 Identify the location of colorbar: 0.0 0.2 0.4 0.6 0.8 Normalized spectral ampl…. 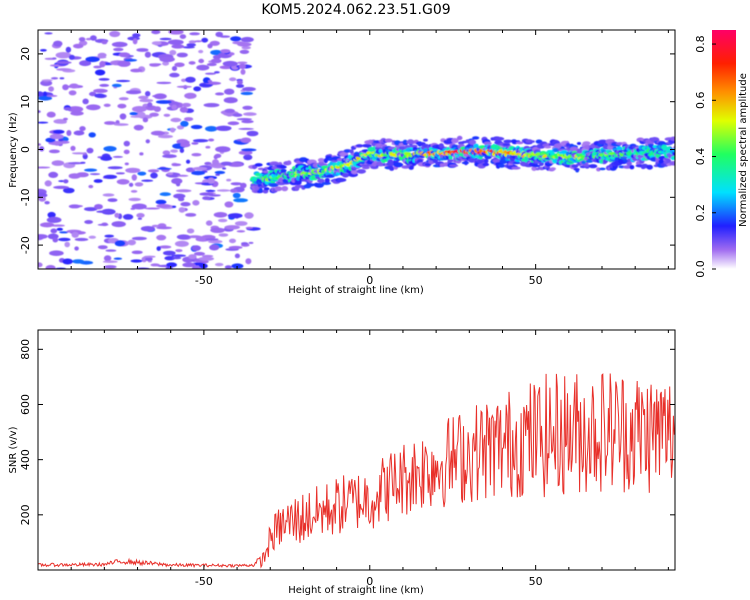
(721, 154).